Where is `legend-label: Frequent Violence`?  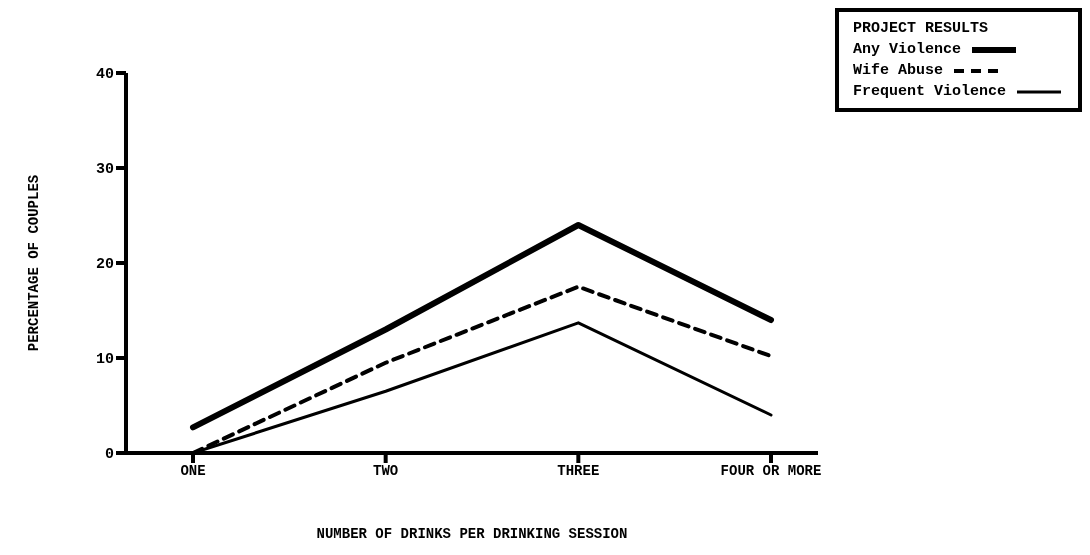
legend-label: Frequent Violence is located at coordinates (929, 91).